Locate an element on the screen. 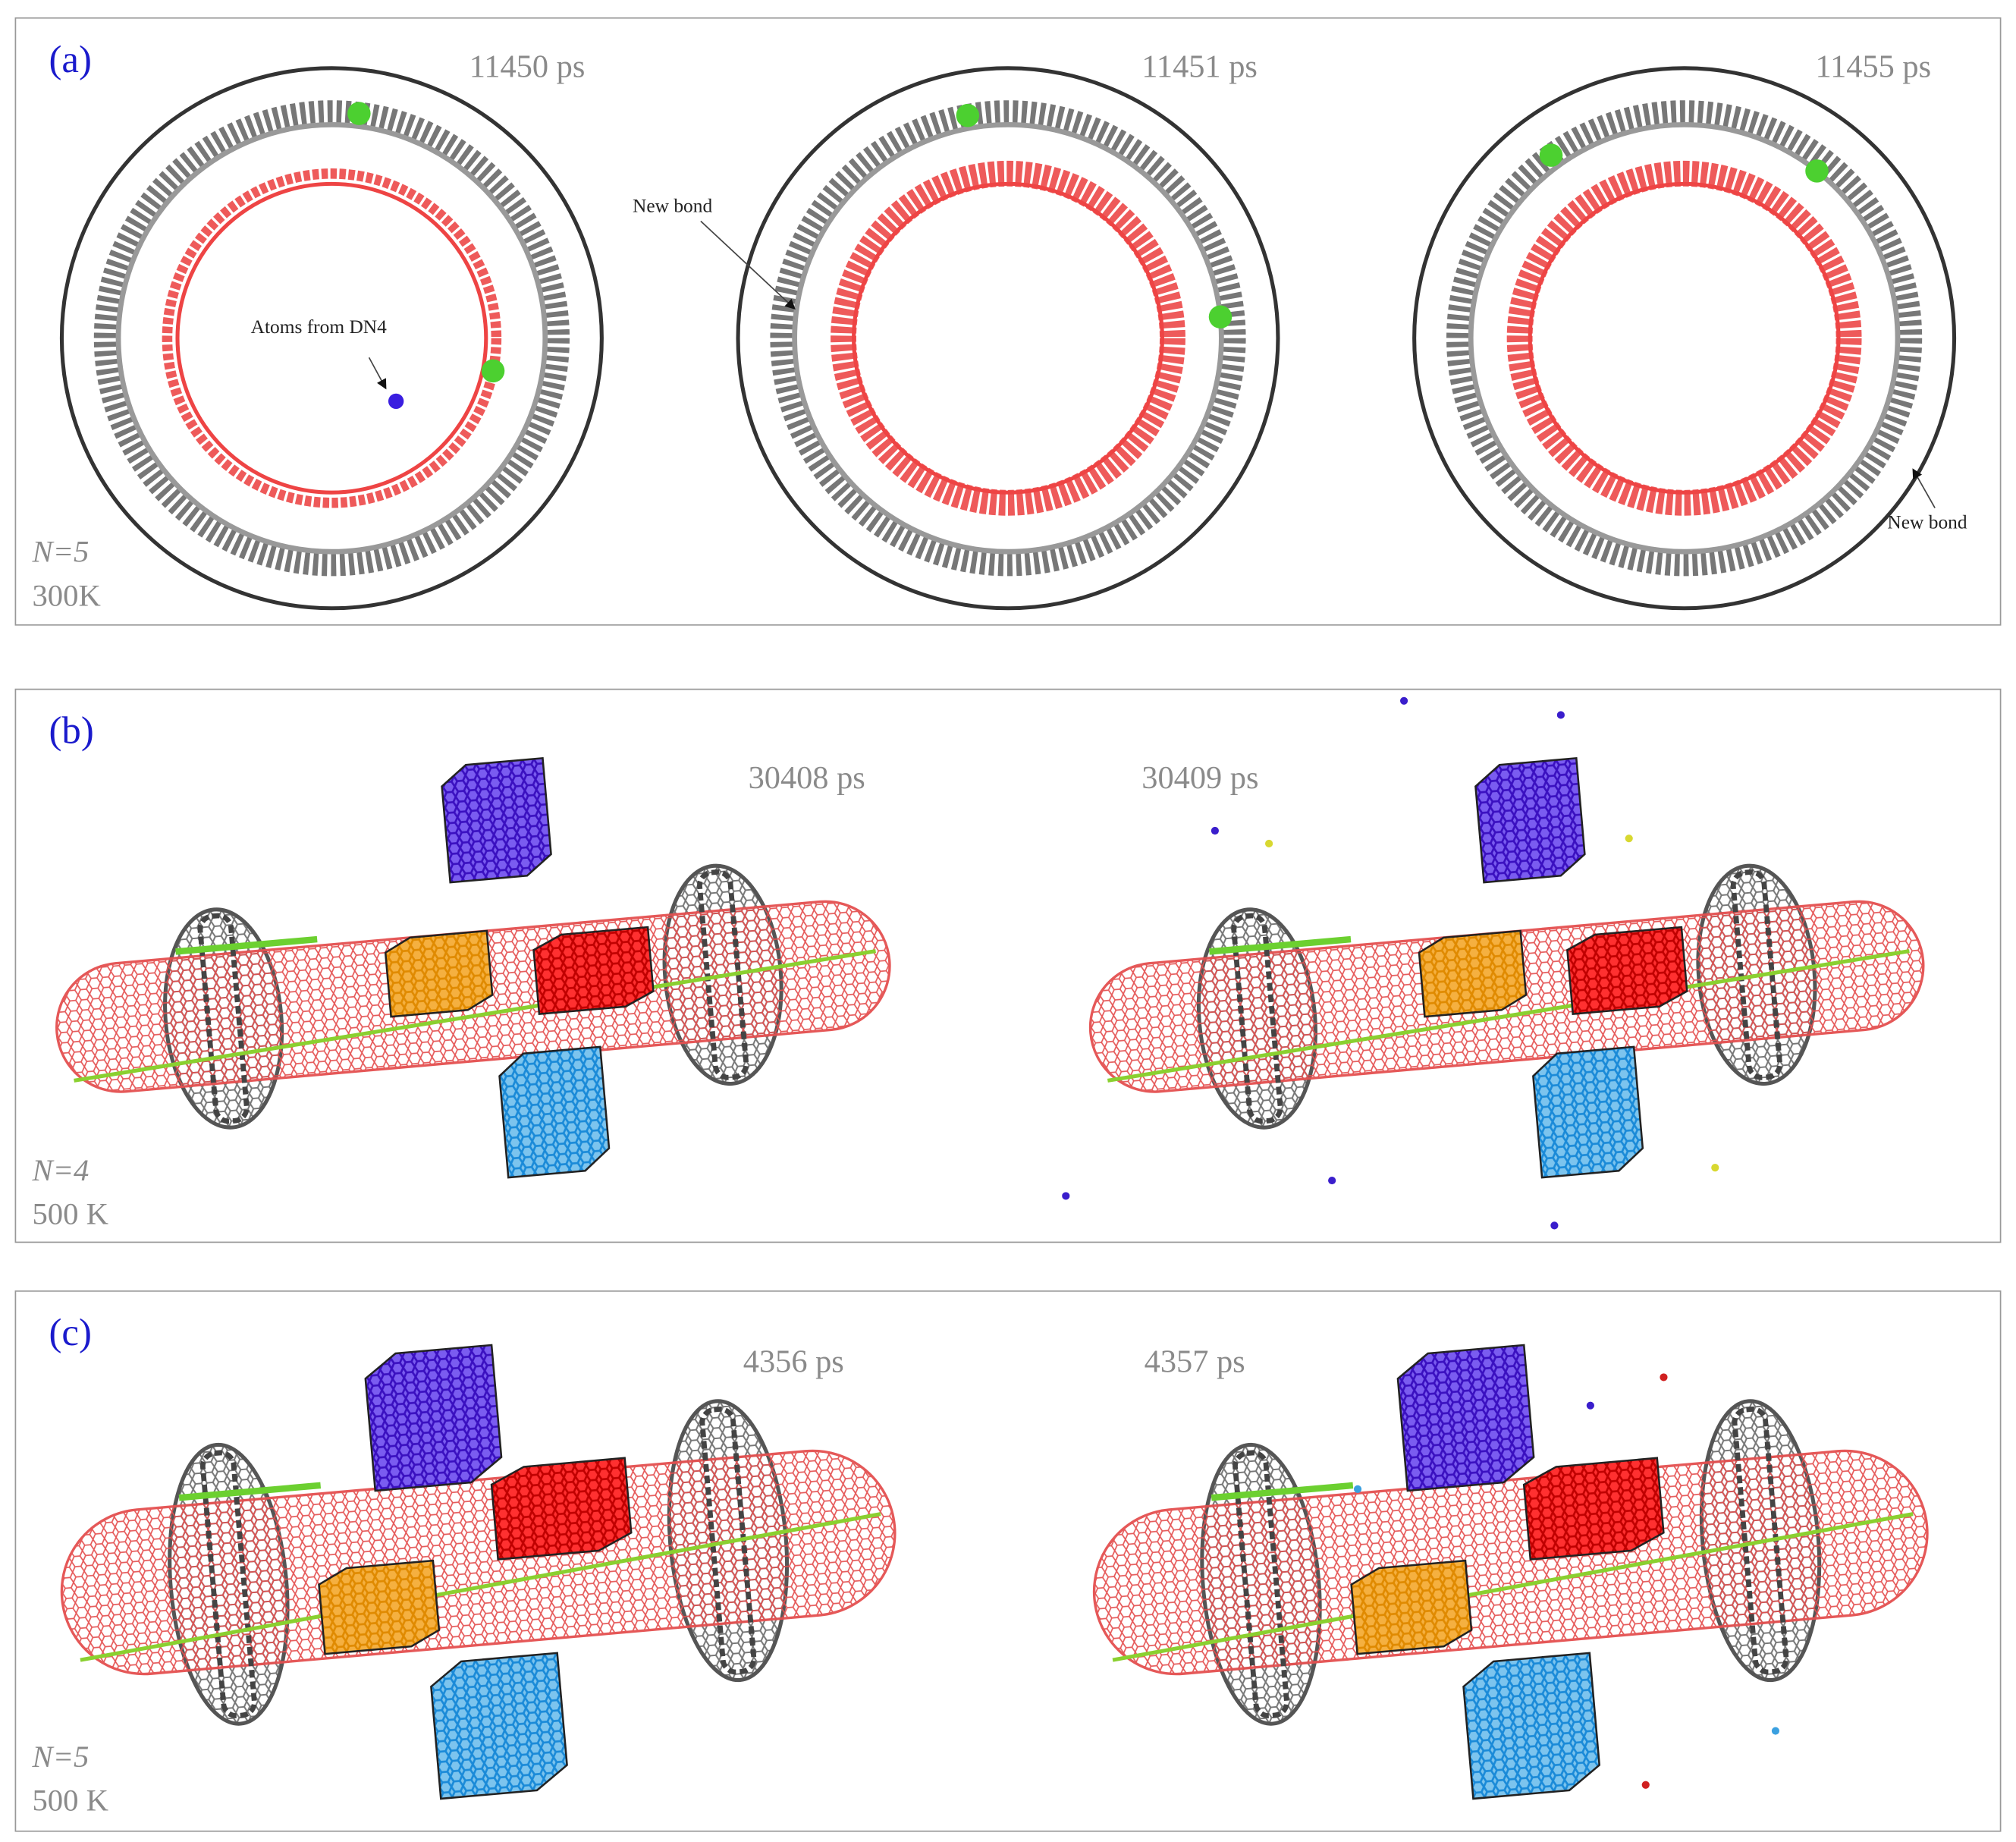 This screenshot has height=1842, width=2016. annotation: Atoms from DN4 is located at coordinates (319, 327).